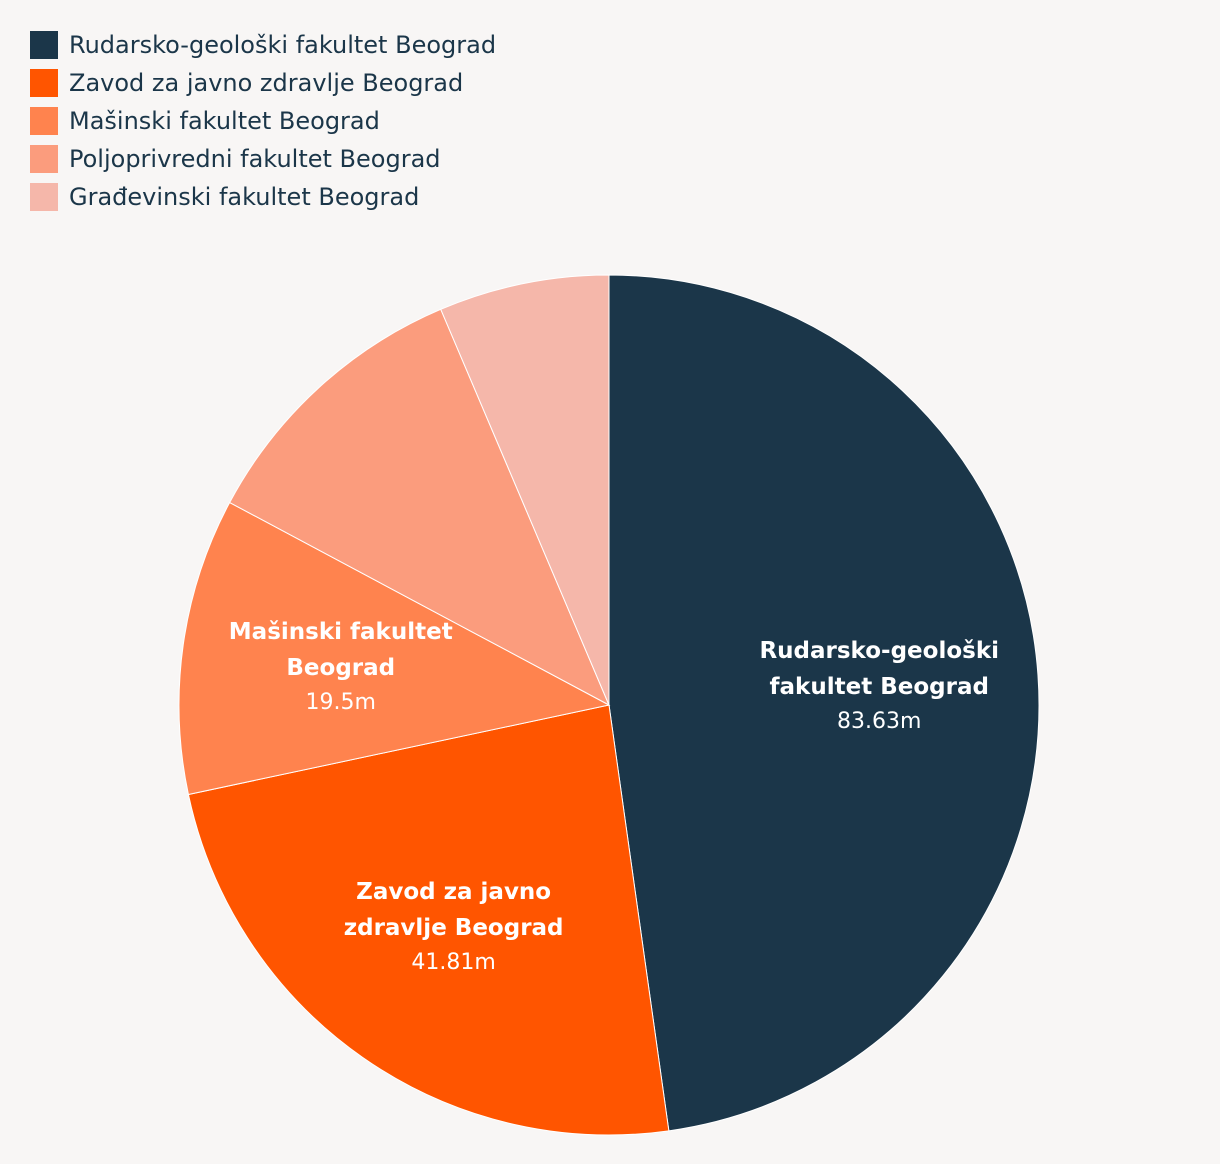 The image size is (1220, 1164). What do you see at coordinates (879, 721) in the screenshot?
I see `slice-value-label: 83.63m` at bounding box center [879, 721].